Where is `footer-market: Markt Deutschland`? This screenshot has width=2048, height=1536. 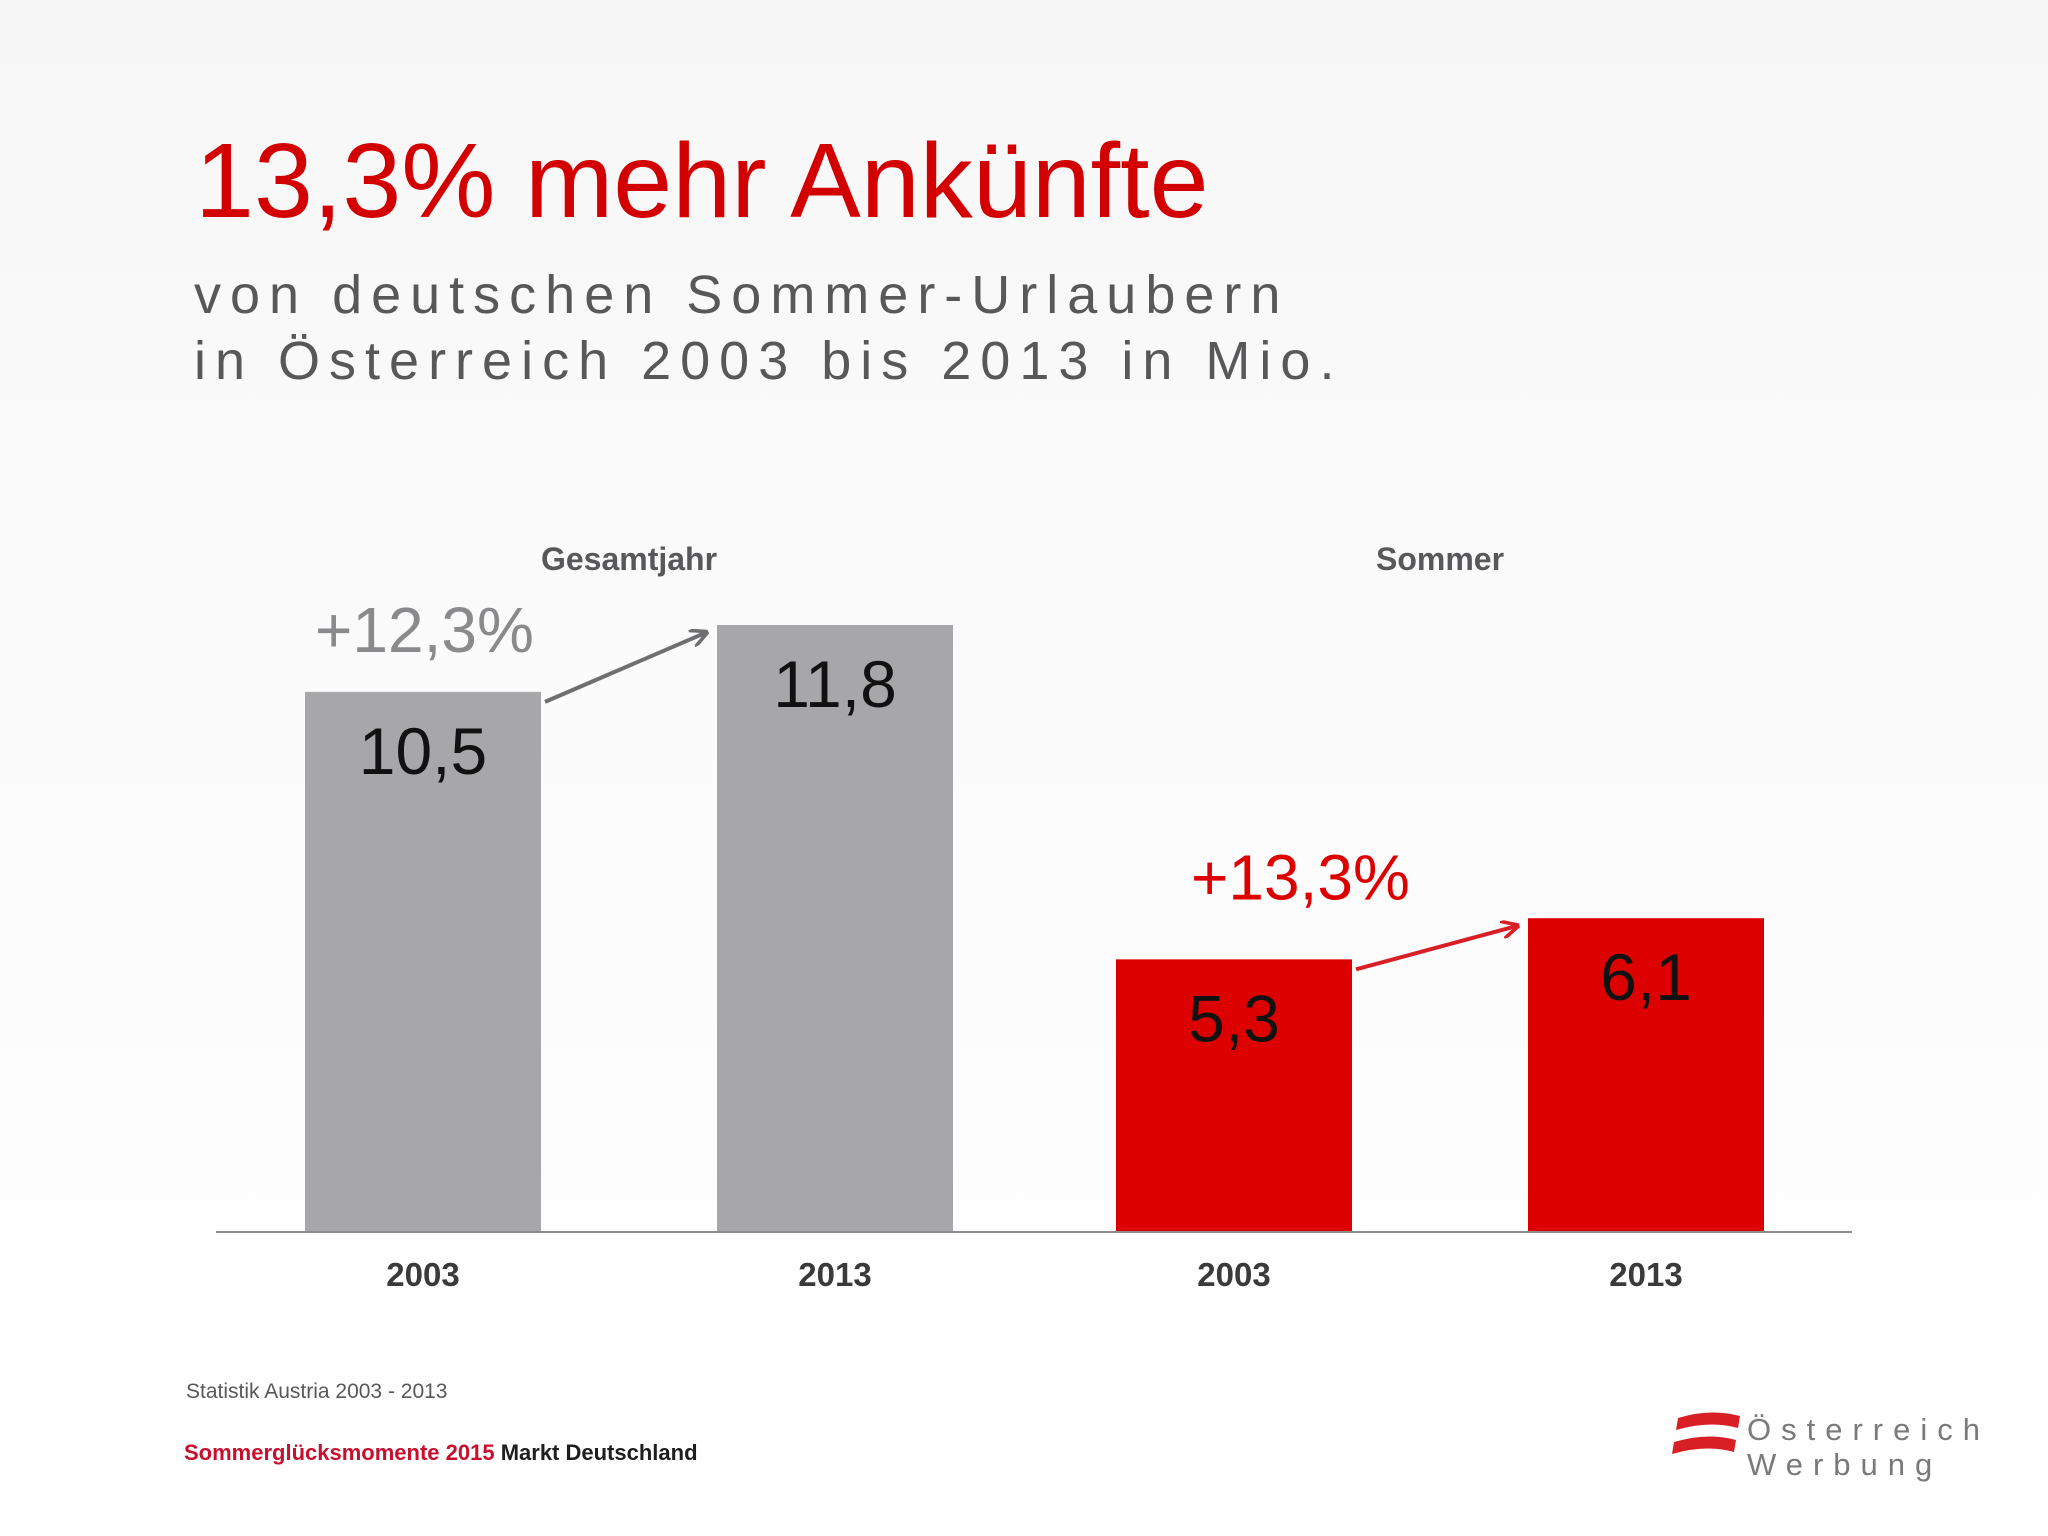 footer-market: Markt Deutschland is located at coordinates (599, 1452).